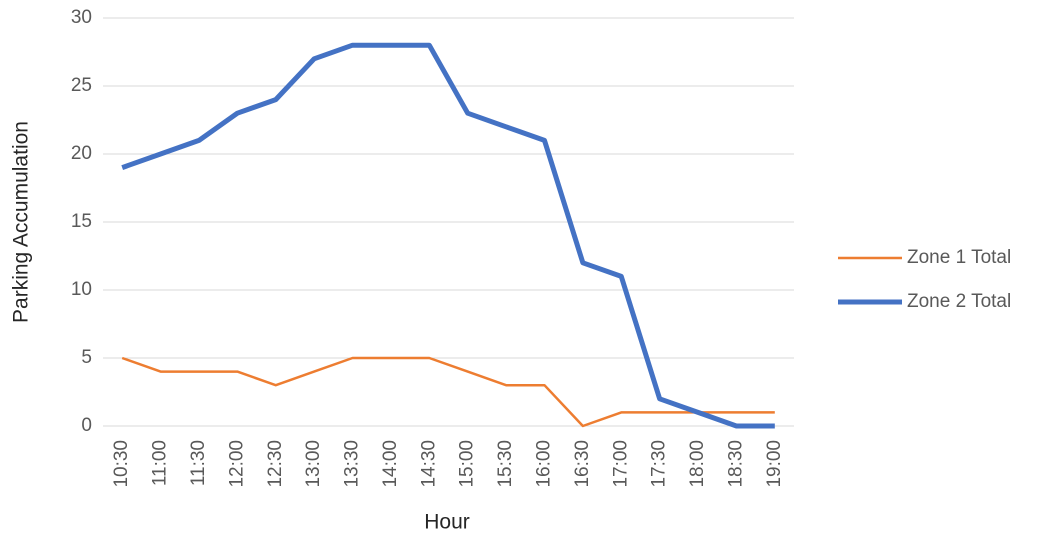 This screenshot has height=542, width=1054. What do you see at coordinates (505, 464) in the screenshot?
I see `x-tick-label: 15:30` at bounding box center [505, 464].